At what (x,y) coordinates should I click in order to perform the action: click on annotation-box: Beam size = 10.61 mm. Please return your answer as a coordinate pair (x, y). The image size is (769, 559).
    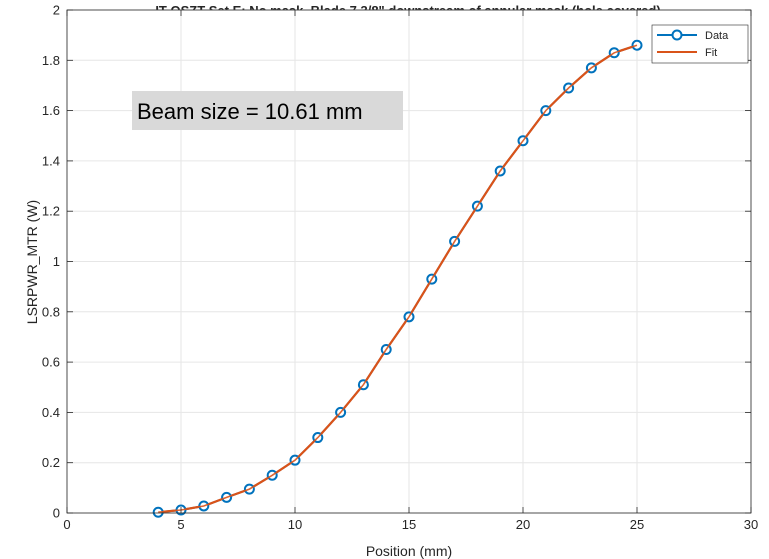
    Looking at the image, I should click on (267, 110).